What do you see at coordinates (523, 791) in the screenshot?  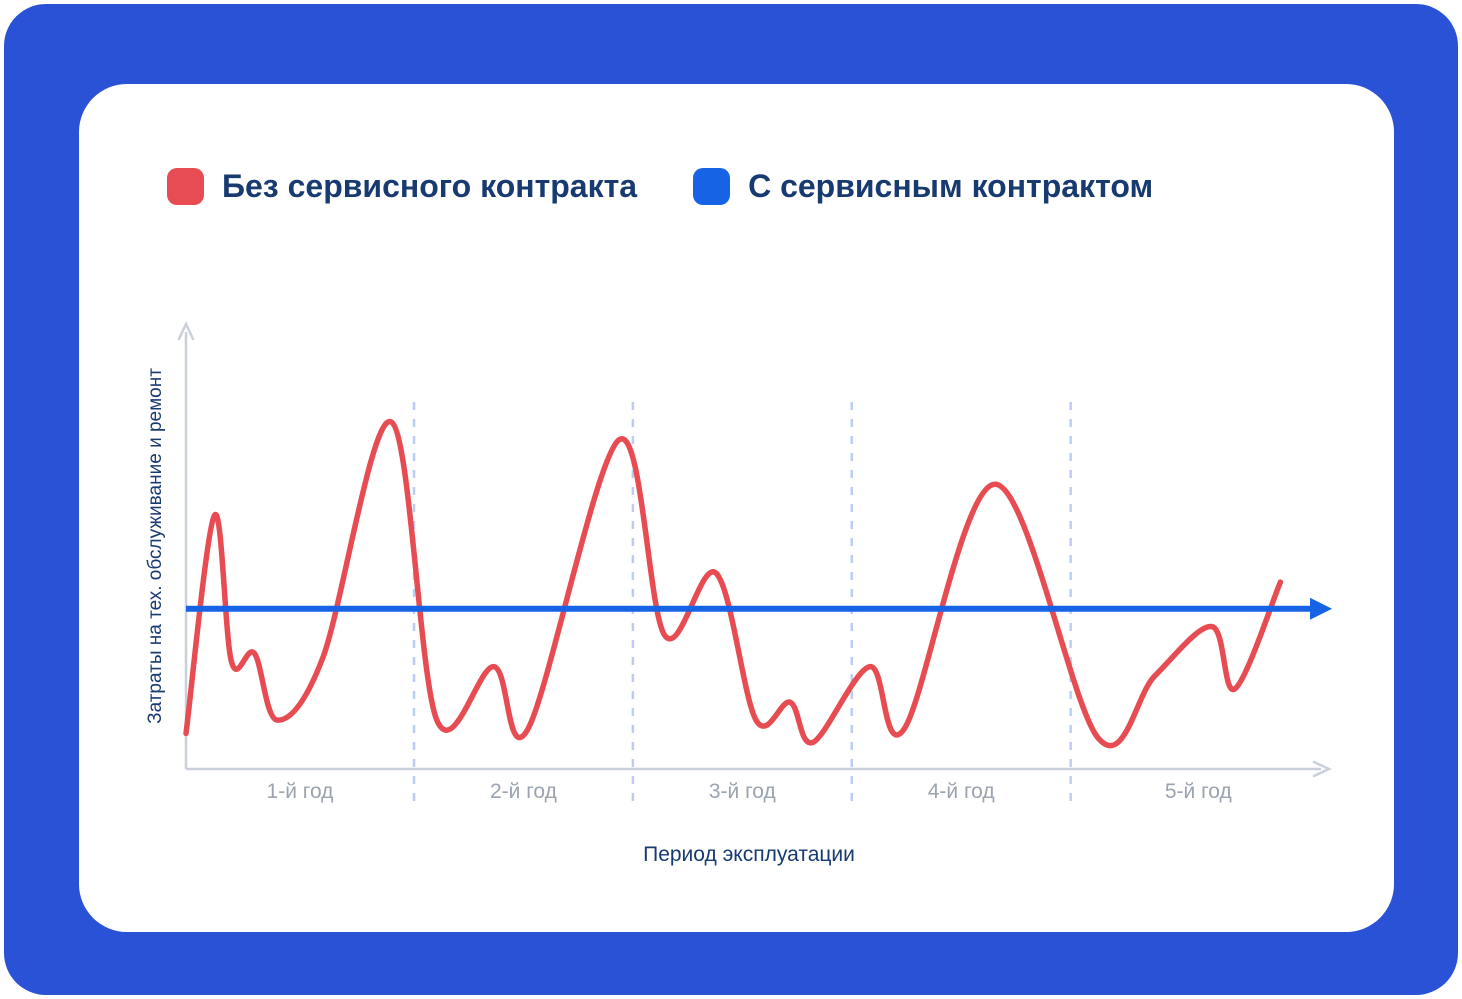 I see `x-tick-label: 2-й год` at bounding box center [523, 791].